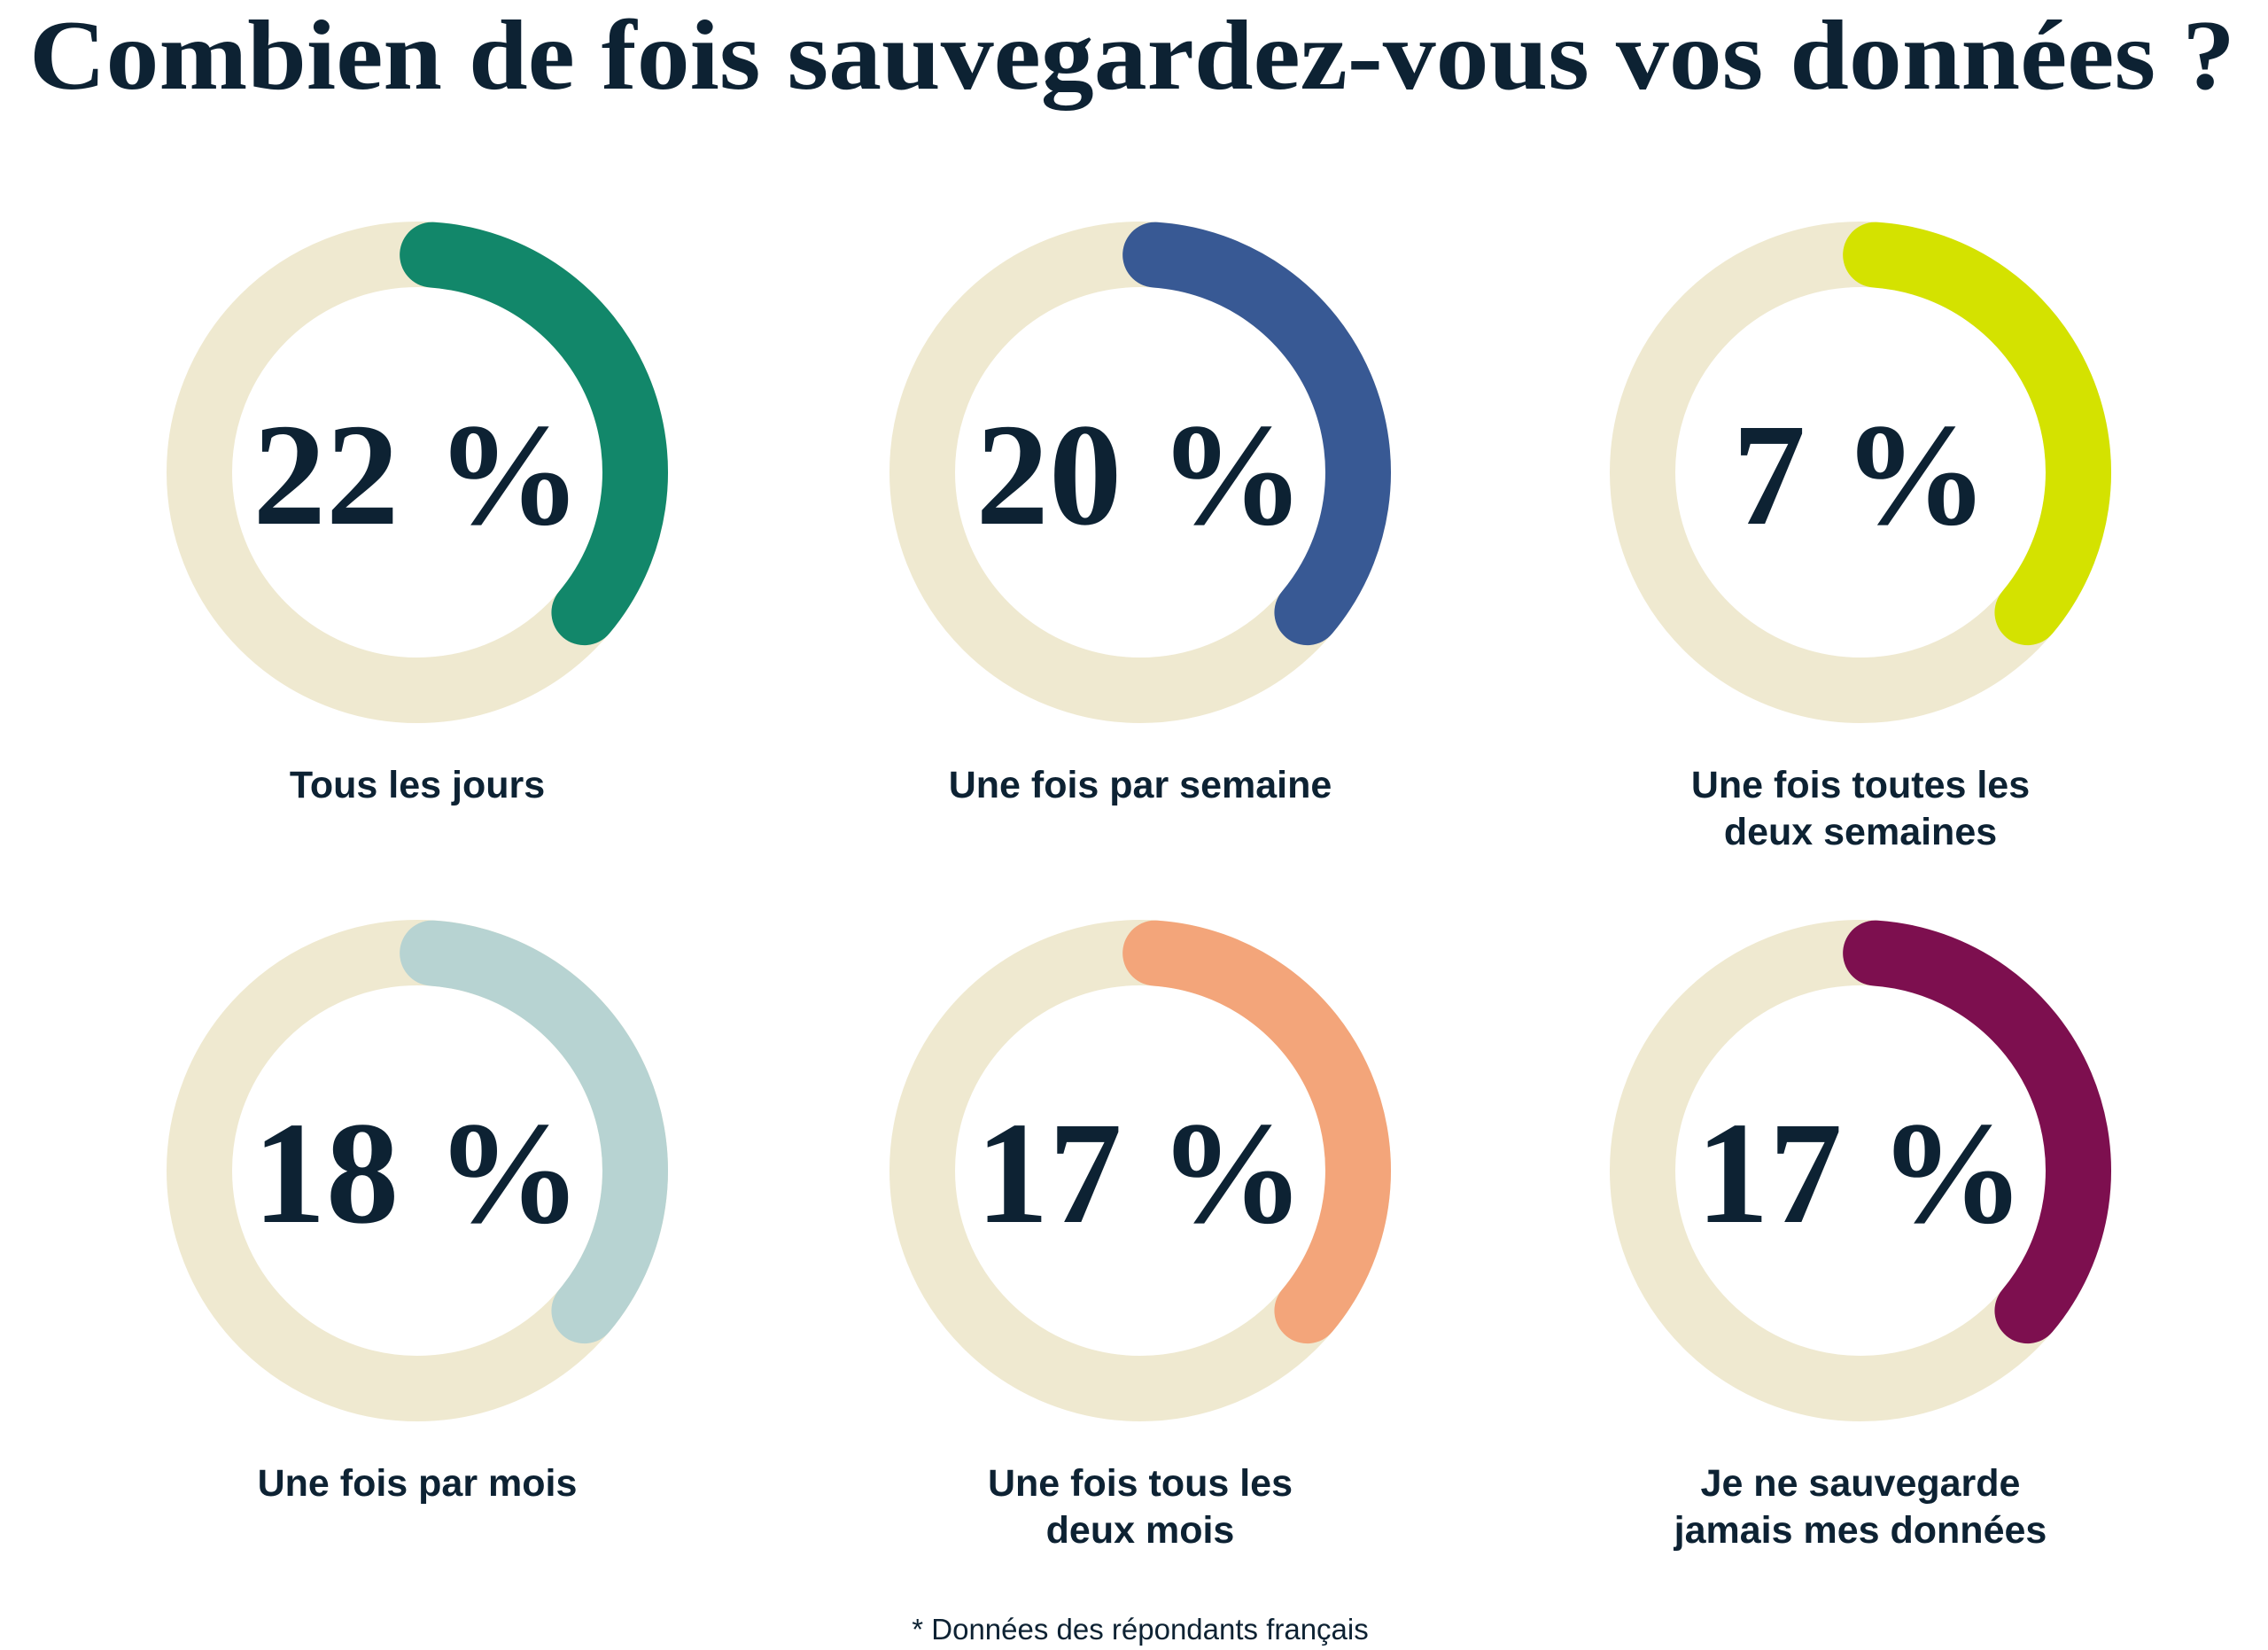 The width and height of the screenshot is (2268, 1650). What do you see at coordinates (1140, 1530) in the screenshot?
I see `category-line: deux mois` at bounding box center [1140, 1530].